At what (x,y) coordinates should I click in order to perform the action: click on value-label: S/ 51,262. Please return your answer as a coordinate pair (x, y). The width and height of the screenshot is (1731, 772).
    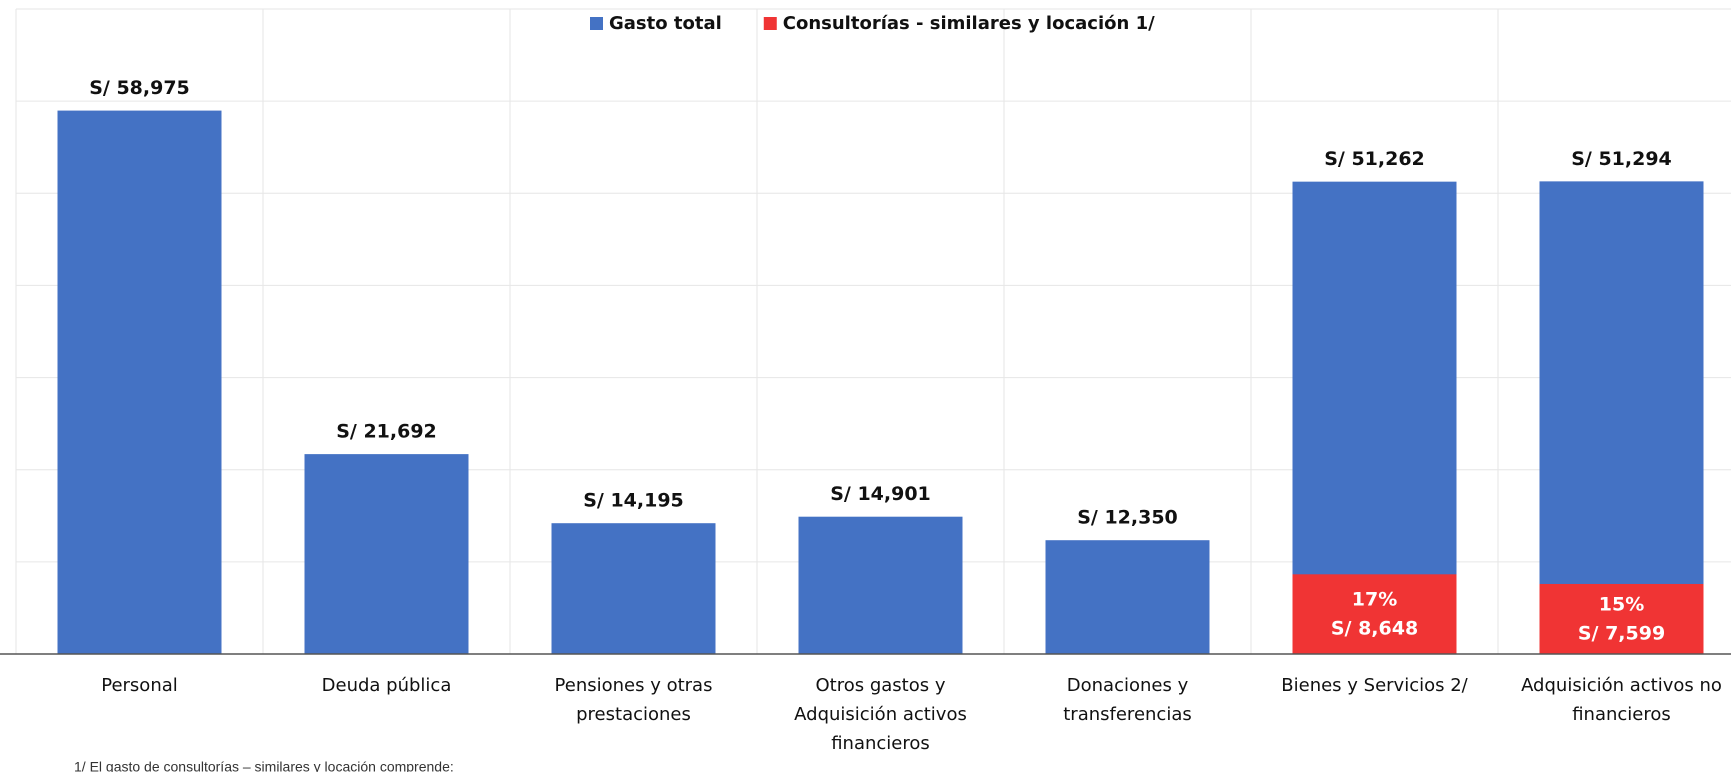
    Looking at the image, I should click on (1374, 159).